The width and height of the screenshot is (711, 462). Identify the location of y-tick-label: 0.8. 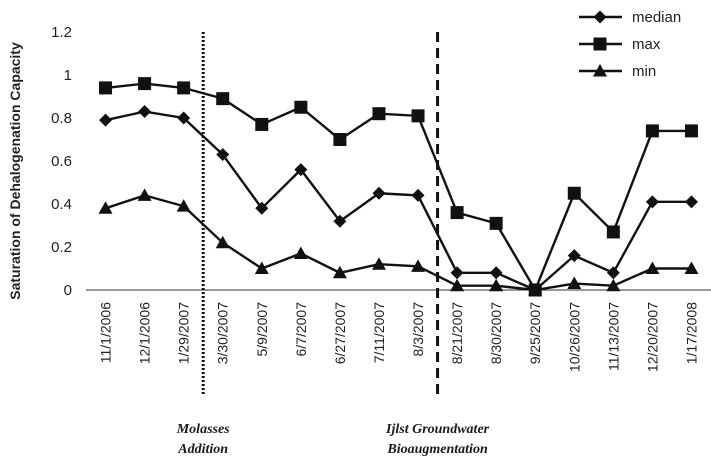
(61, 118).